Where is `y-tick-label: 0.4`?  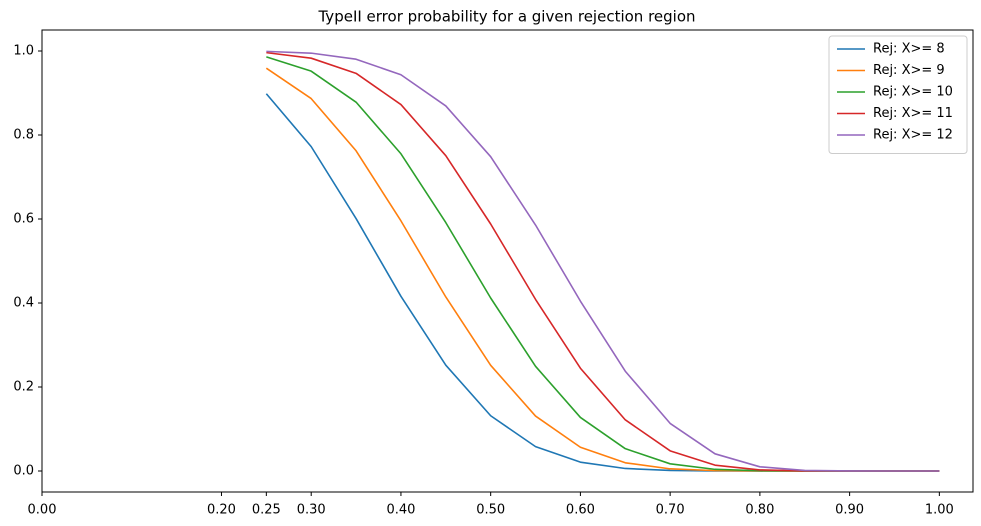
y-tick-label: 0.4 is located at coordinates (23, 303).